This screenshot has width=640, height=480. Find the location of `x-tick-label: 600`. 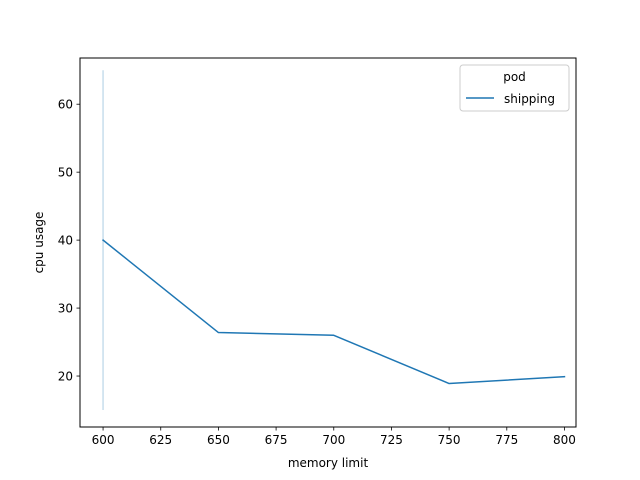

x-tick-label: 600 is located at coordinates (103, 440).